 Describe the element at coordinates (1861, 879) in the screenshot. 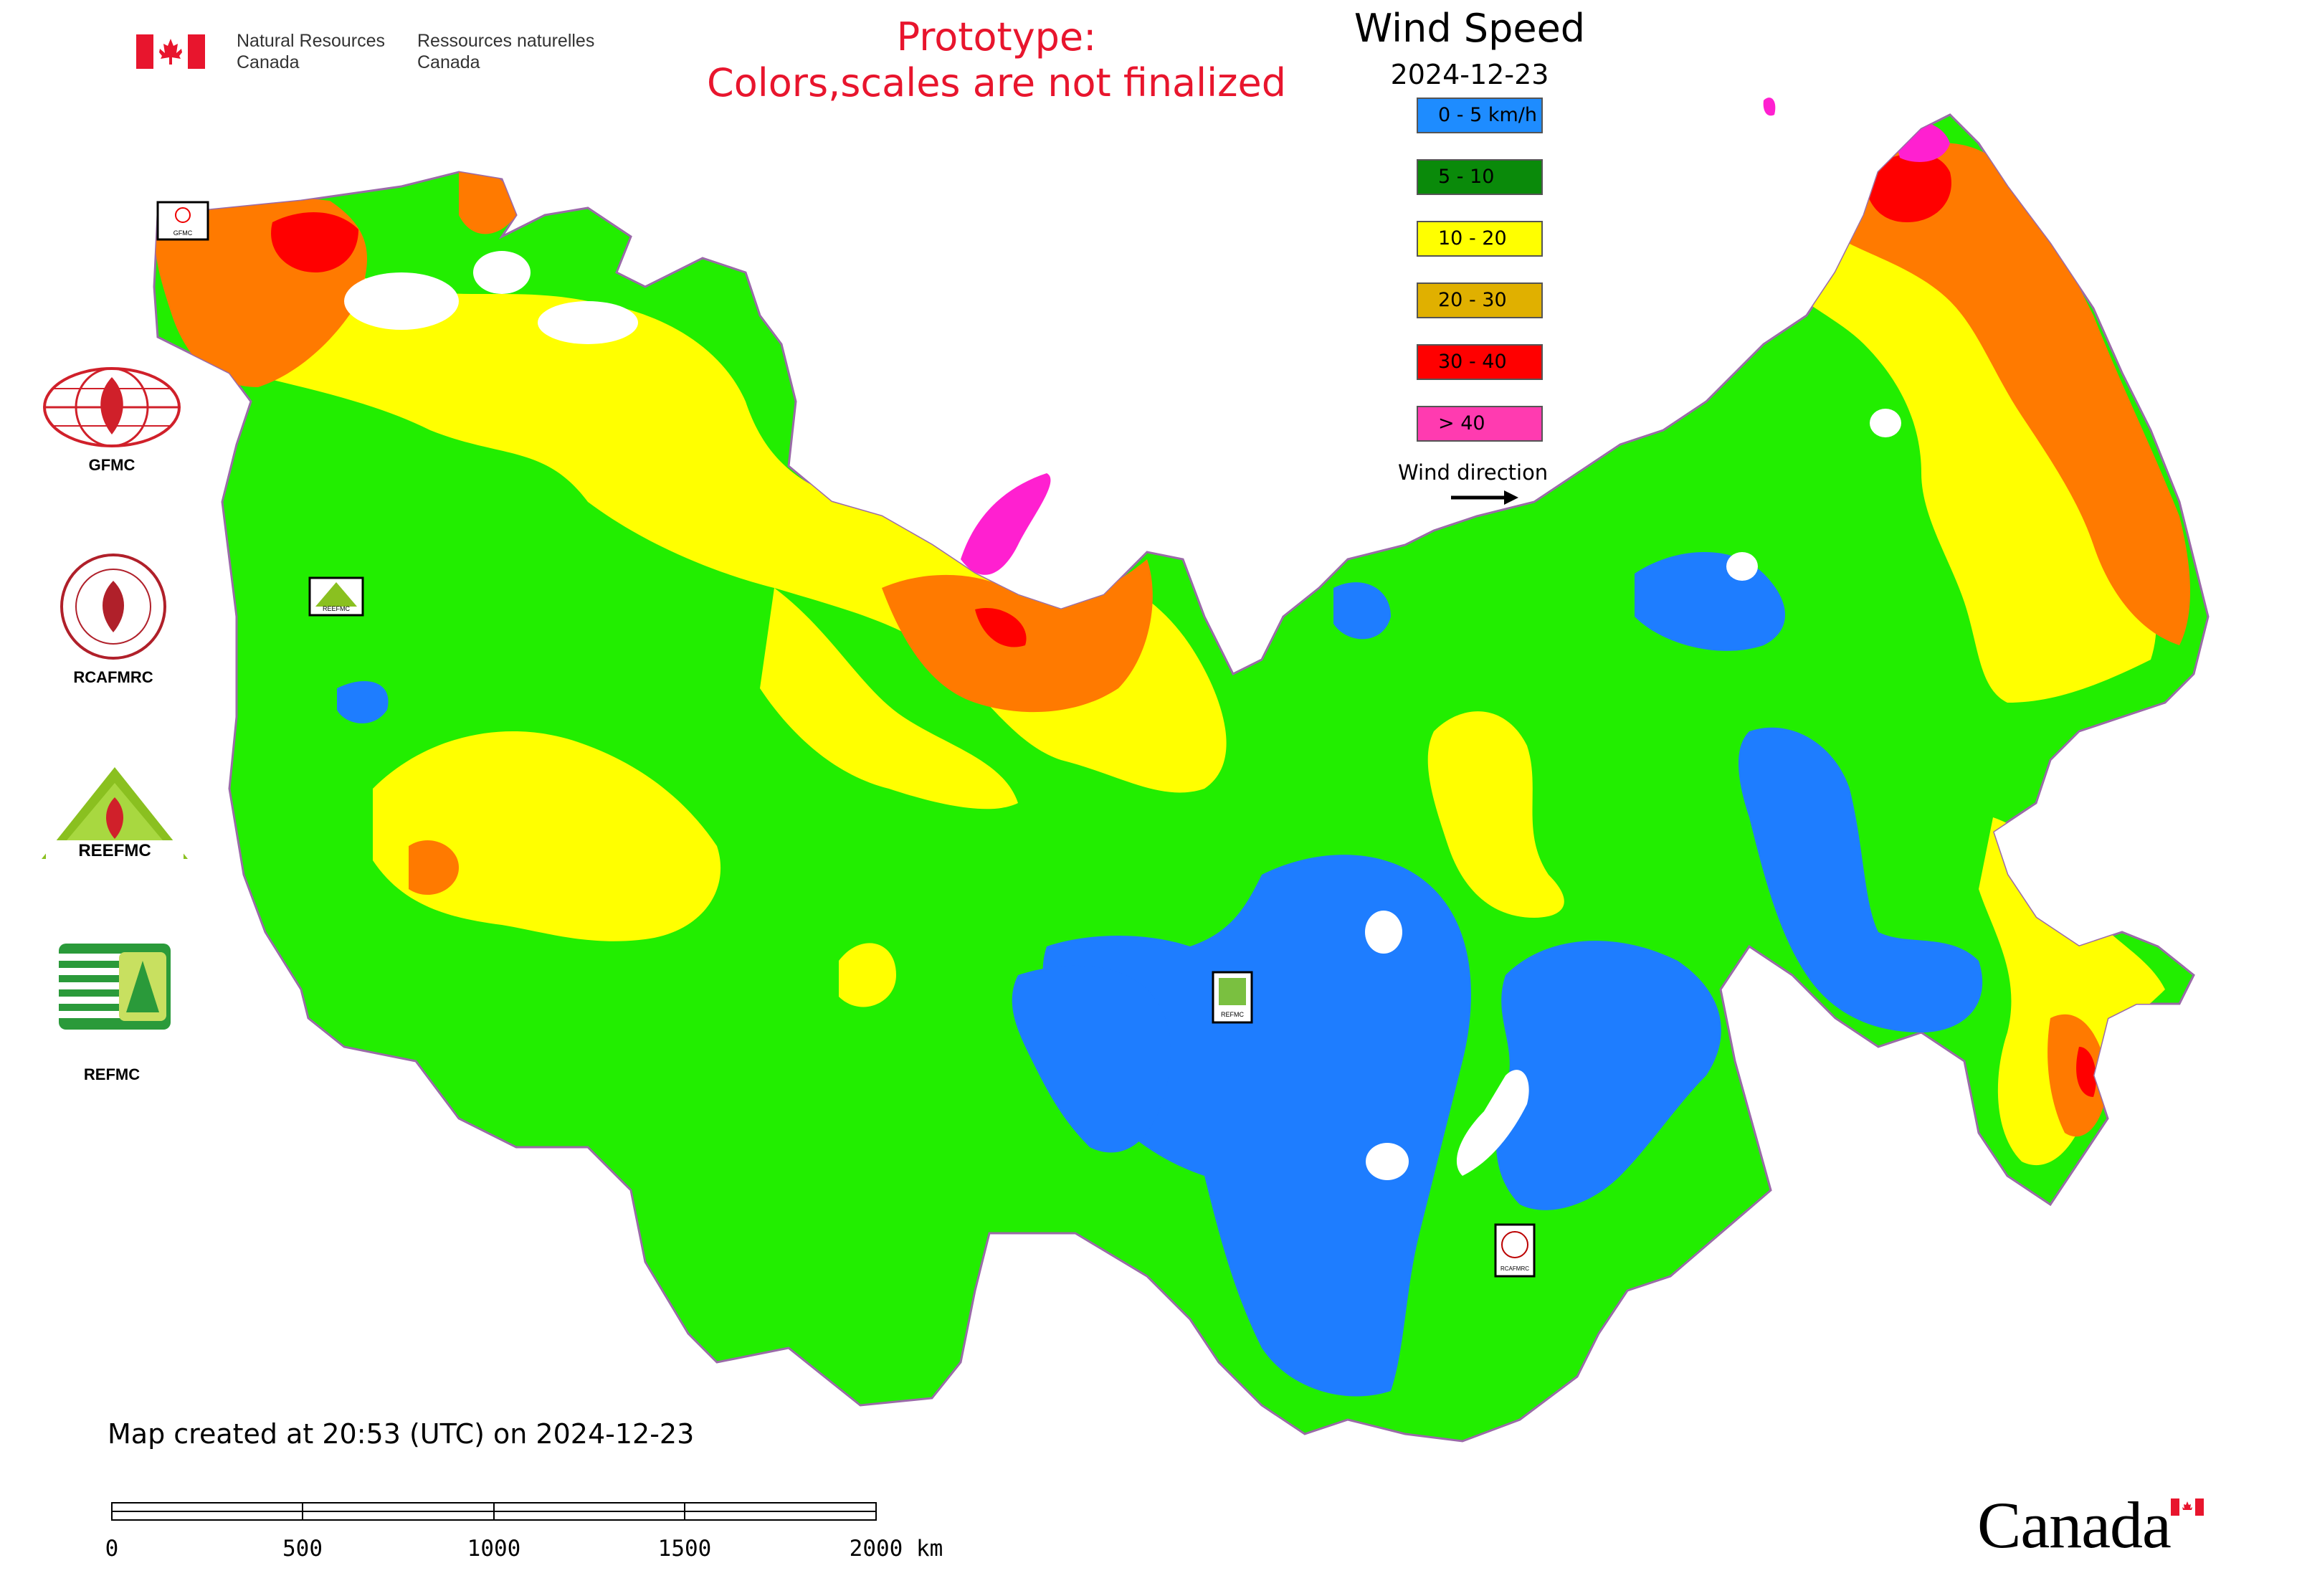

I see `zone-blue-east` at that location.